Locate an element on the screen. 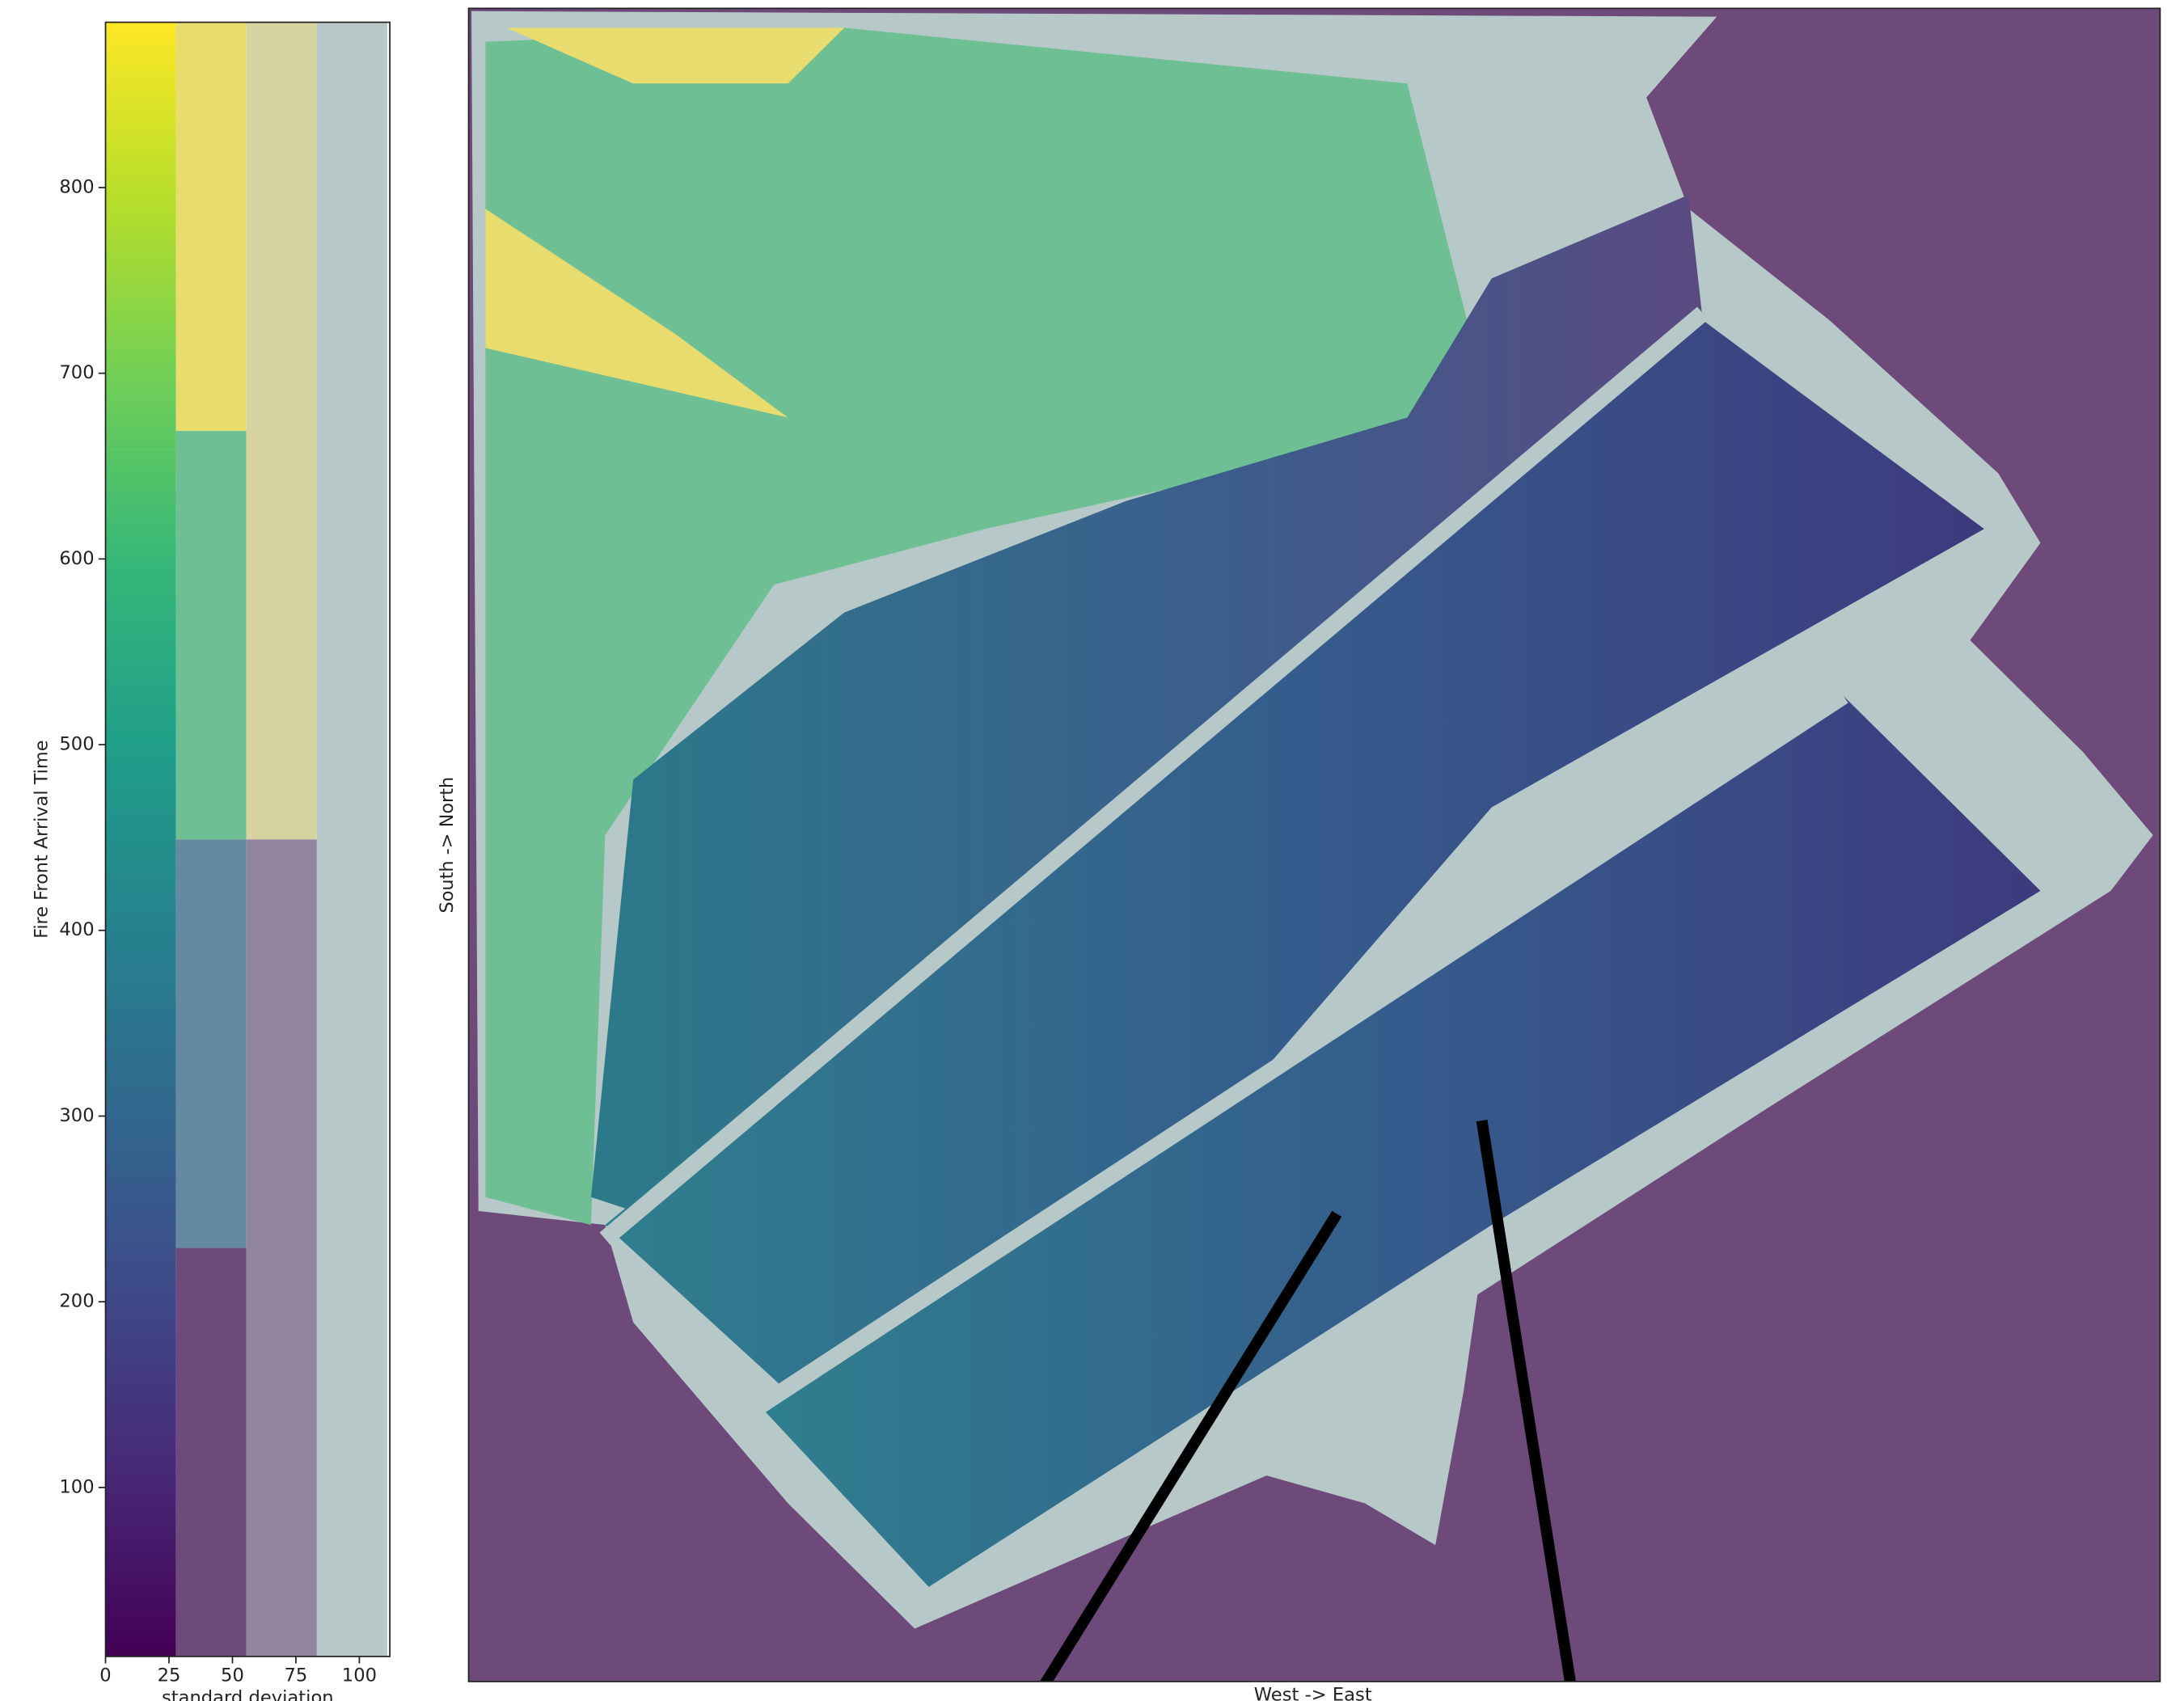  x-tick-label: 0 is located at coordinates (105, 1676).